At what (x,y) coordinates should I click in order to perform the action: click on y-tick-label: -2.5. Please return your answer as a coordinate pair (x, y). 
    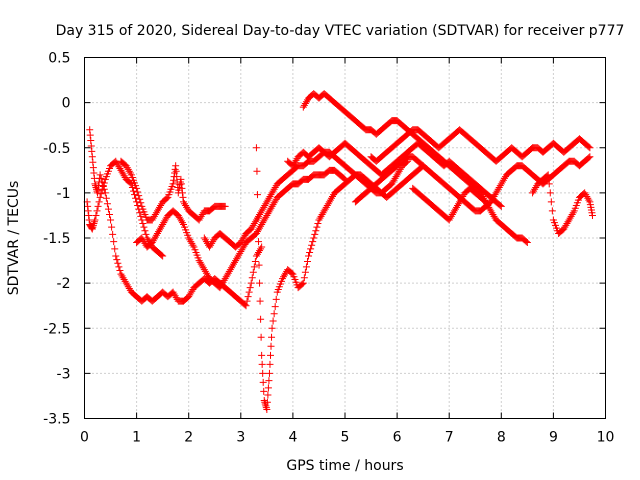
    Looking at the image, I should click on (56, 329).